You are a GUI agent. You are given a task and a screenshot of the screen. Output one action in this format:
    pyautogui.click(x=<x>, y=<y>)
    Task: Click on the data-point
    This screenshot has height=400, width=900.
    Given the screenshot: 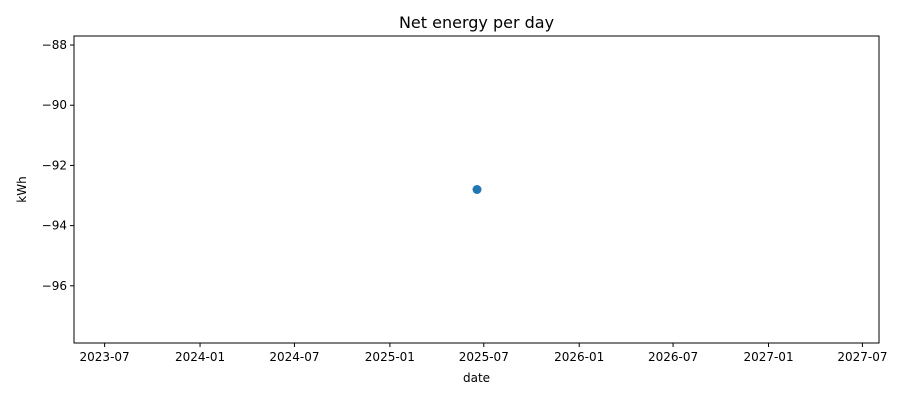 What is the action you would take?
    pyautogui.click(x=477, y=189)
    